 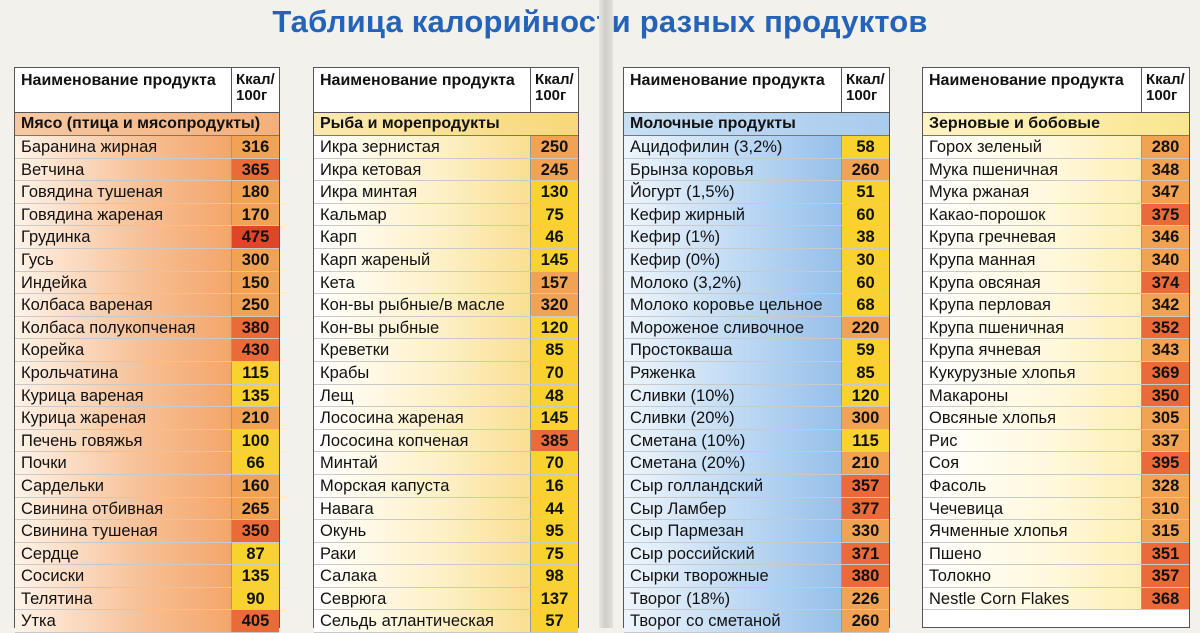 I want to click on kcal-value: 48, so click(x=554, y=395).